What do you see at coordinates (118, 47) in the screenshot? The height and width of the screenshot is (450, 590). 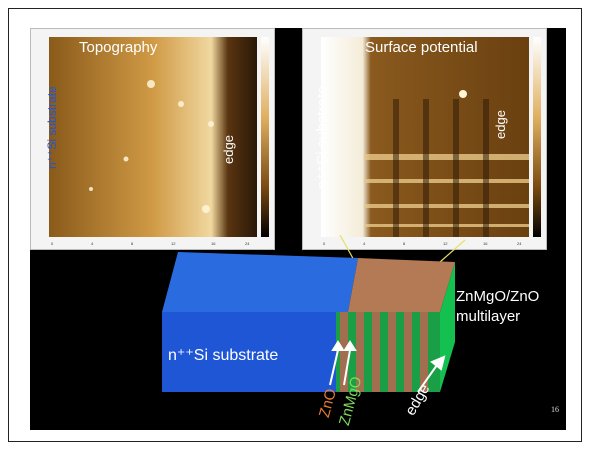 I see `topography-title: Topography` at bounding box center [118, 47].